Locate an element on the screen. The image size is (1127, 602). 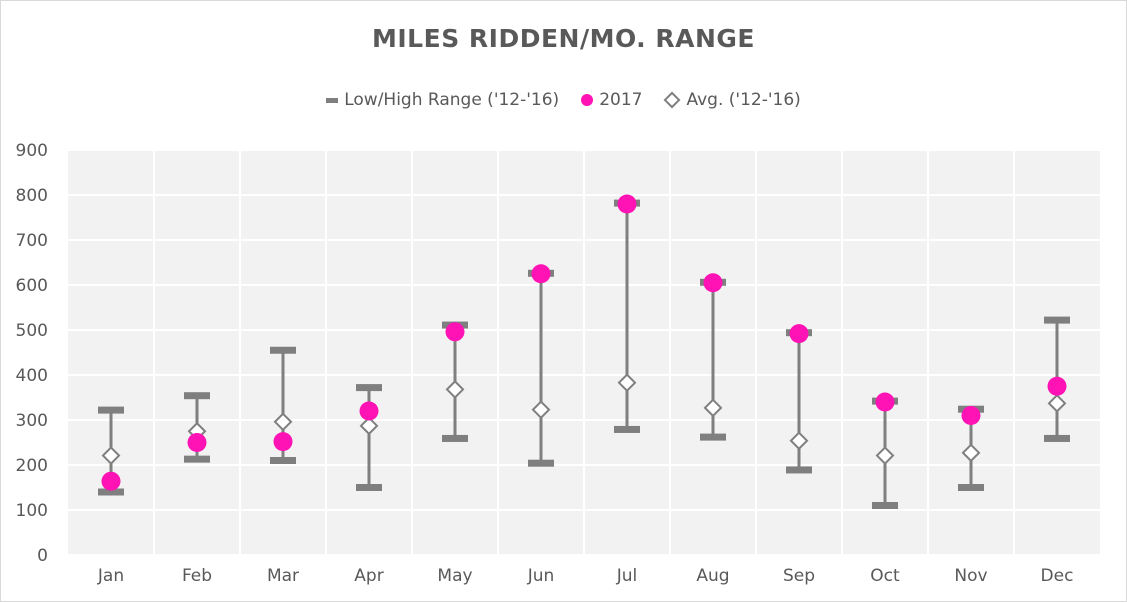
x-tick-label: Oct is located at coordinates (885, 576).